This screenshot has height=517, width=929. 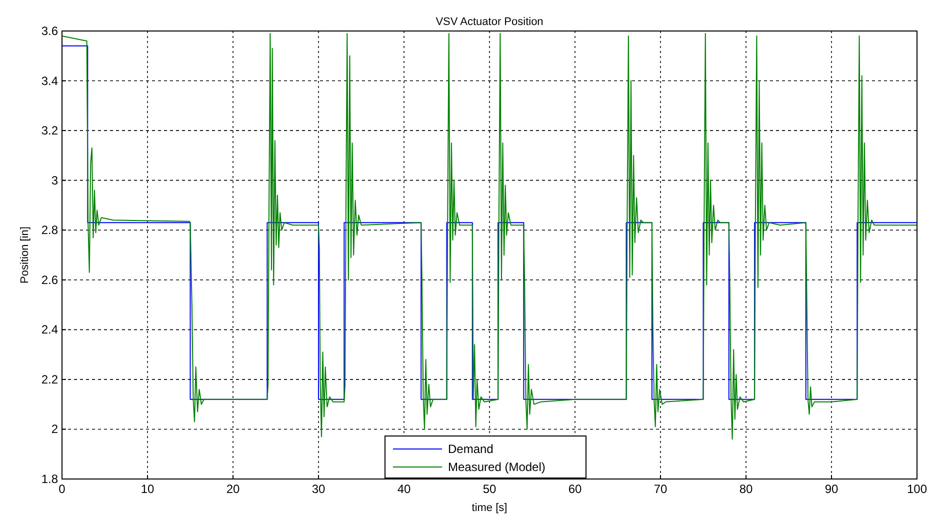 I want to click on x-tick-label: 10, so click(x=147, y=489).